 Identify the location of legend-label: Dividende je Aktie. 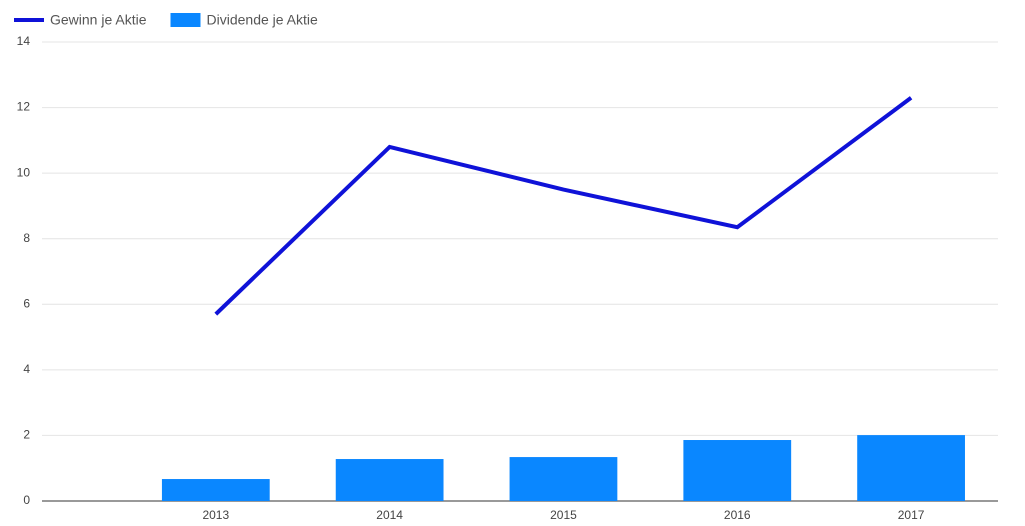
(263, 20).